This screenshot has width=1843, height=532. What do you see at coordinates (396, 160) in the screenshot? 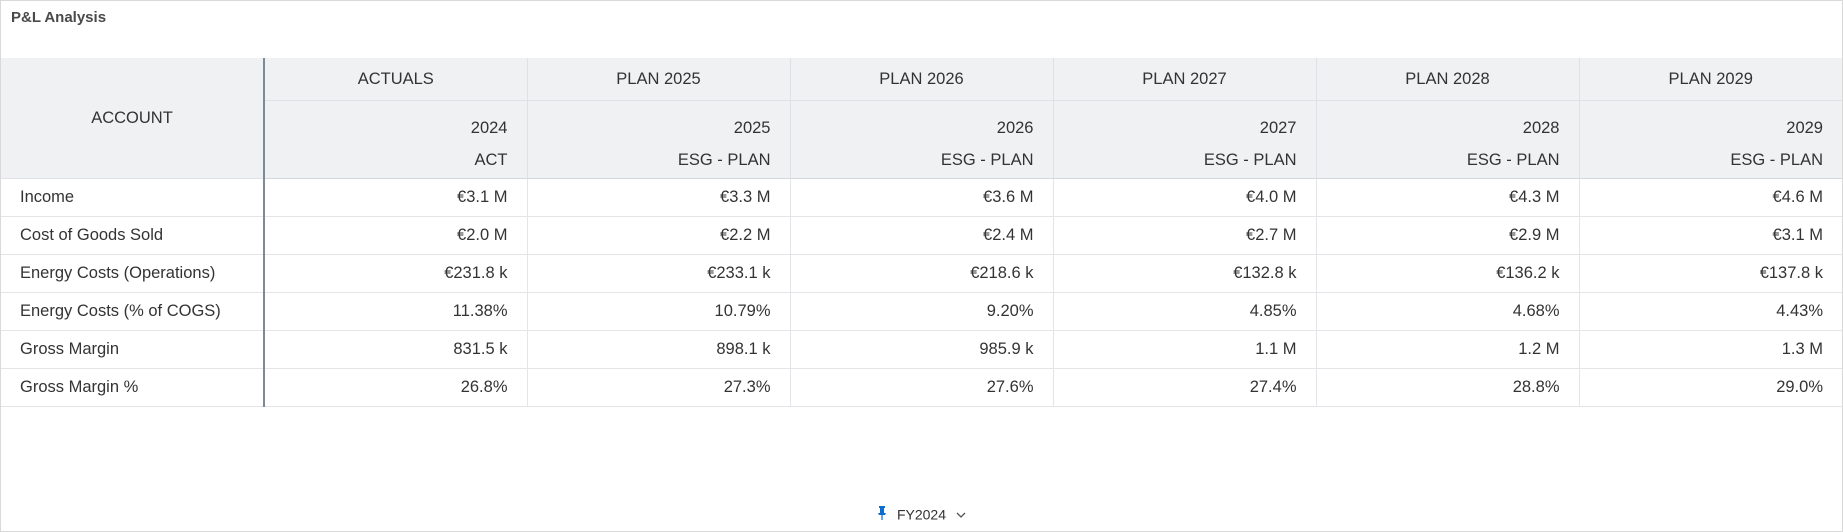
I see `column-version-header: ACT` at bounding box center [396, 160].